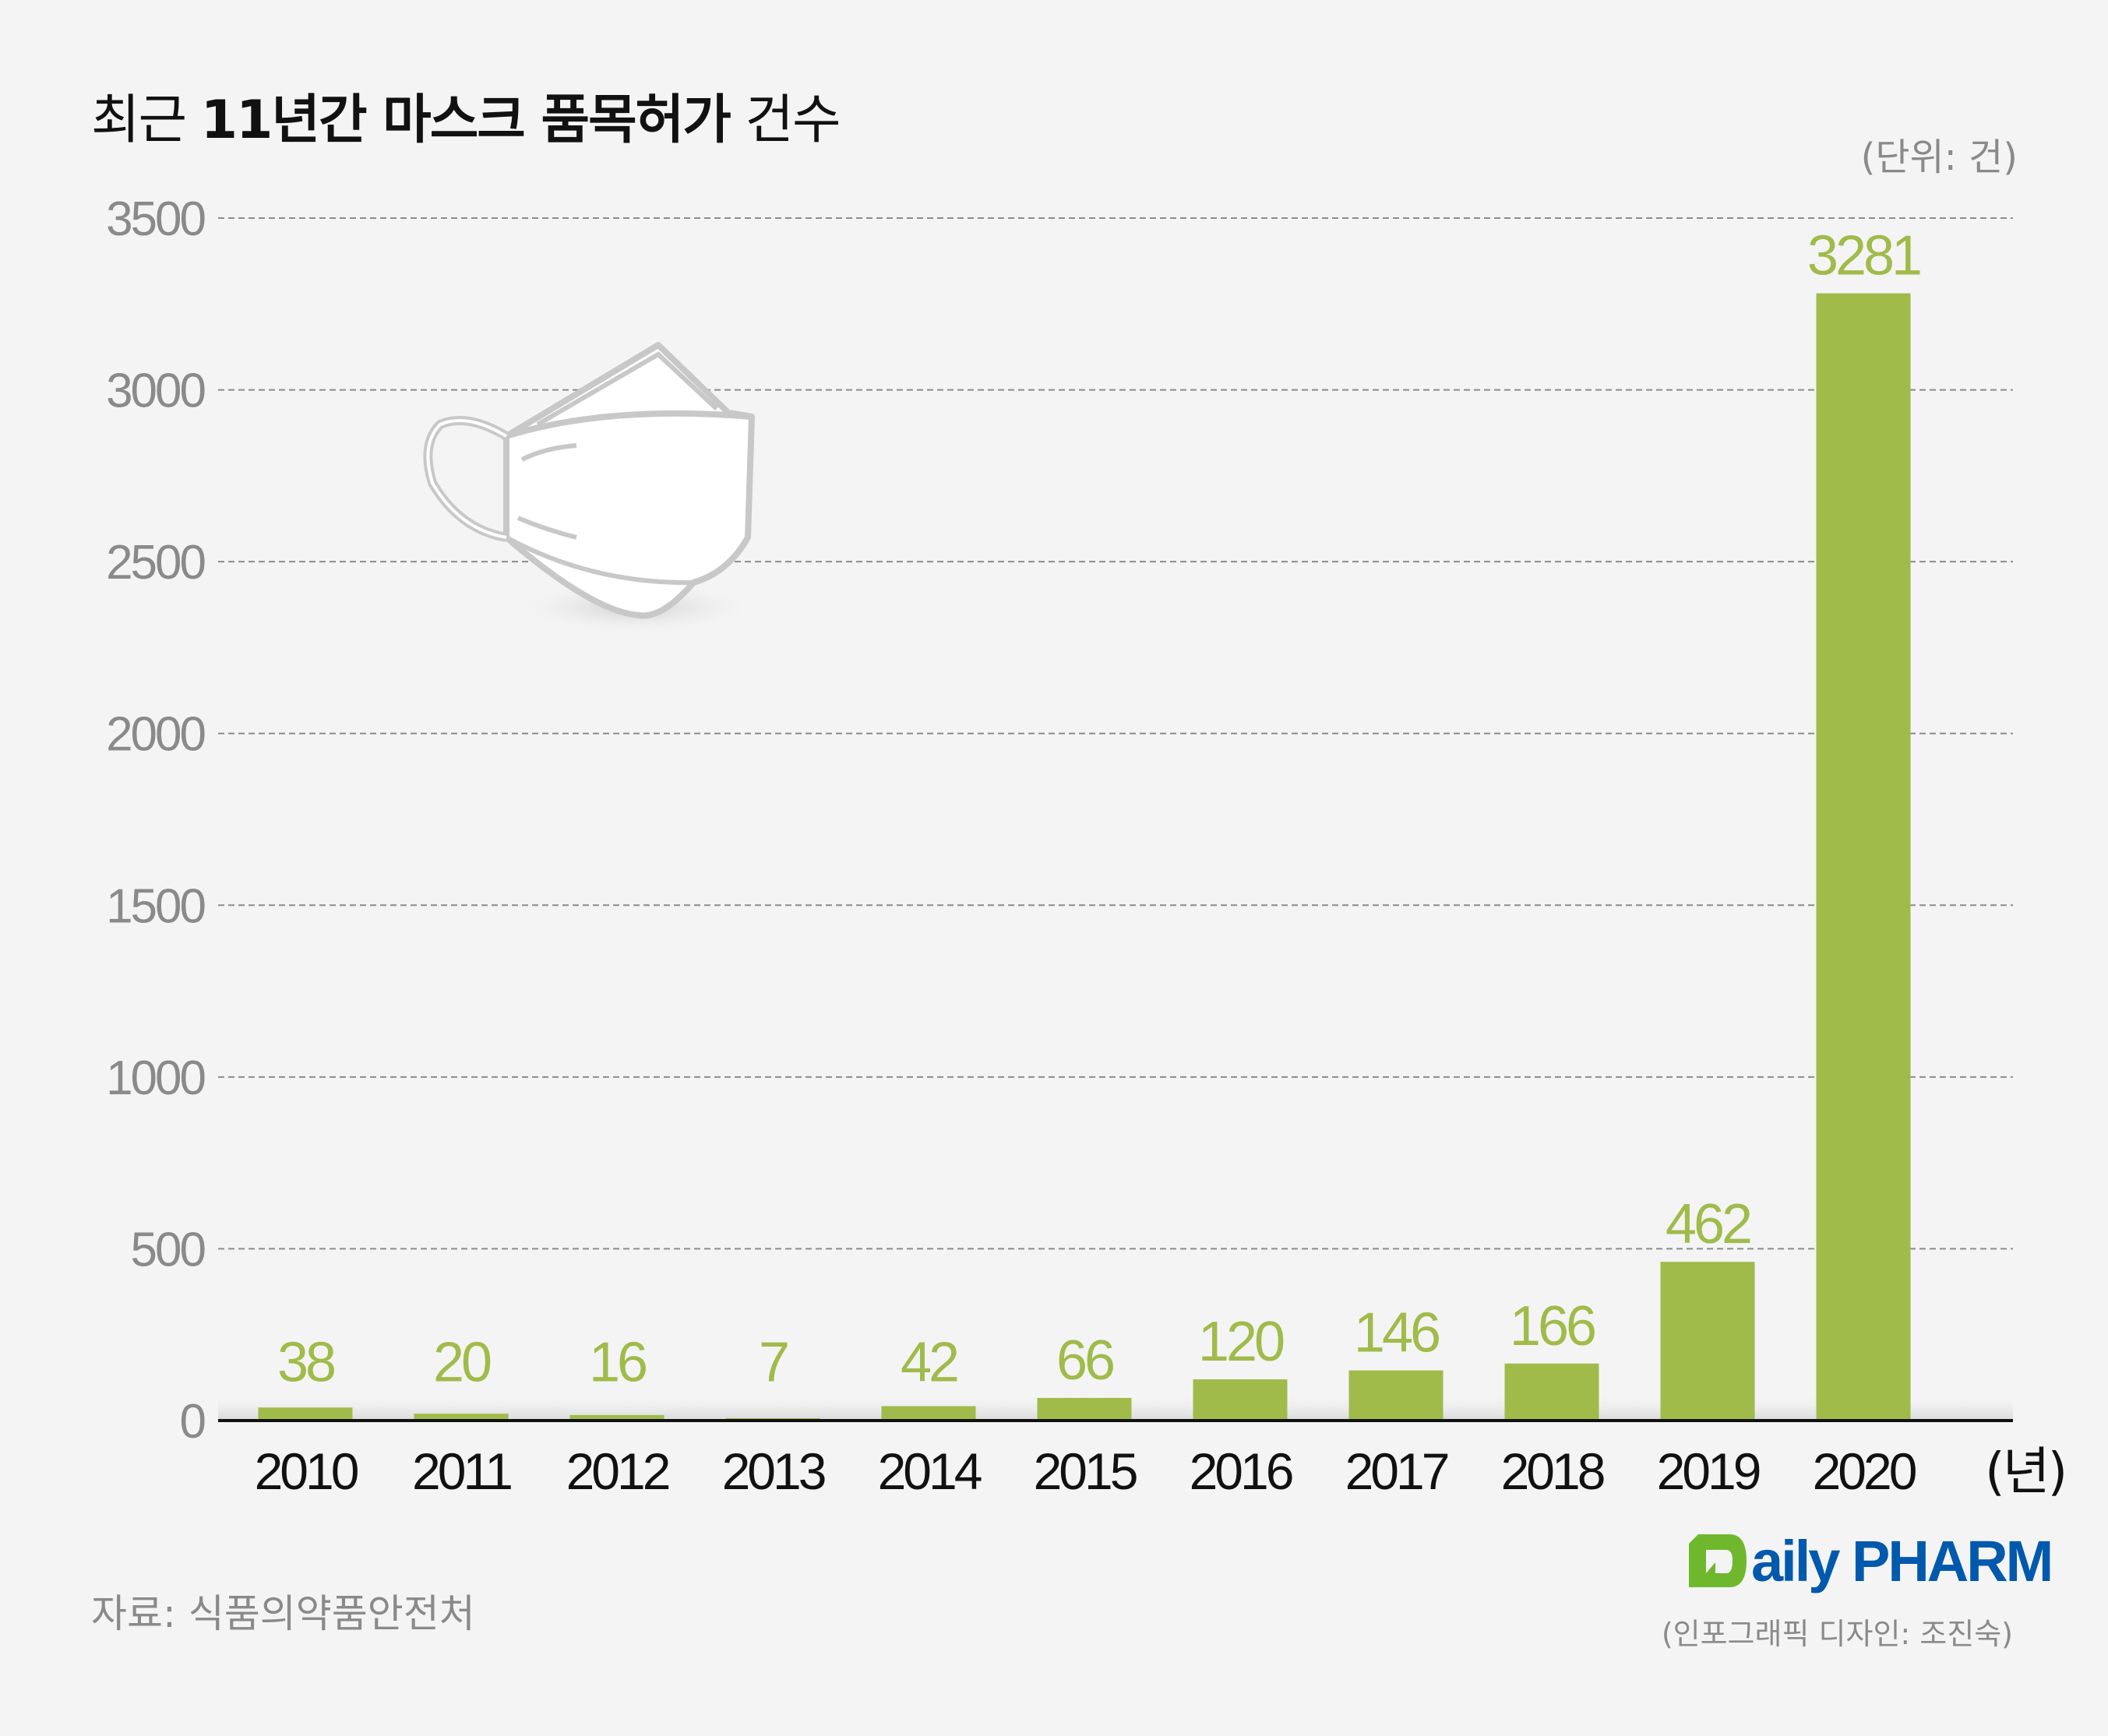 Image resolution: width=2108 pixels, height=1736 pixels. What do you see at coordinates (929, 1413) in the screenshot?
I see `bar-2014` at bounding box center [929, 1413].